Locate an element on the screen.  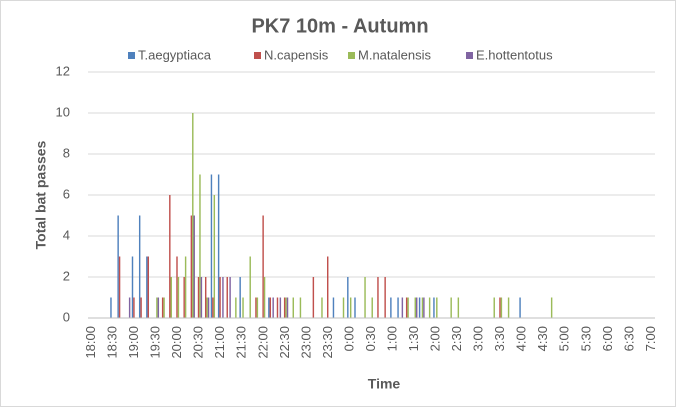
x-tick-label: 21:00 is located at coordinates (219, 342).